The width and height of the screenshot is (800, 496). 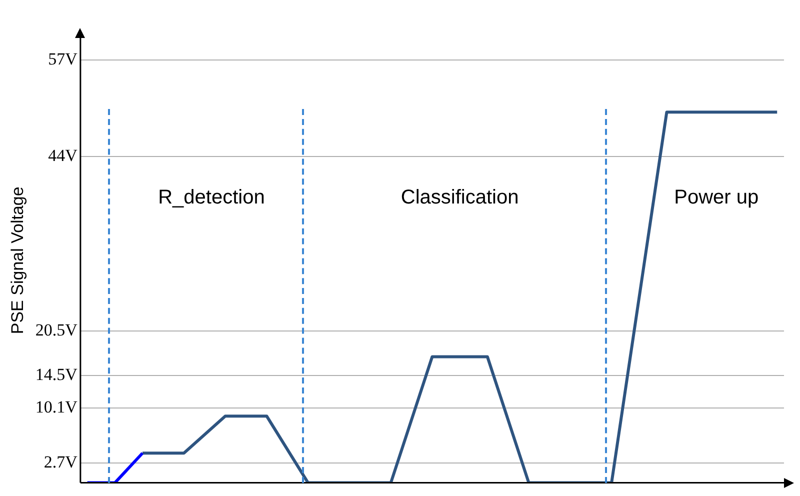 What do you see at coordinates (211, 198) in the screenshot?
I see `annotation: R_detection` at bounding box center [211, 198].